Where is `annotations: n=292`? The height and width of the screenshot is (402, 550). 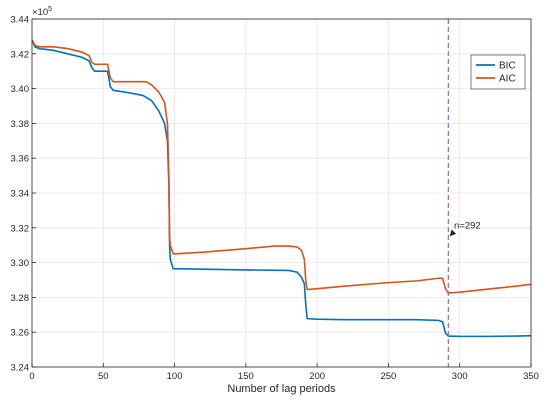
annotations: n=292 is located at coordinates (465, 229).